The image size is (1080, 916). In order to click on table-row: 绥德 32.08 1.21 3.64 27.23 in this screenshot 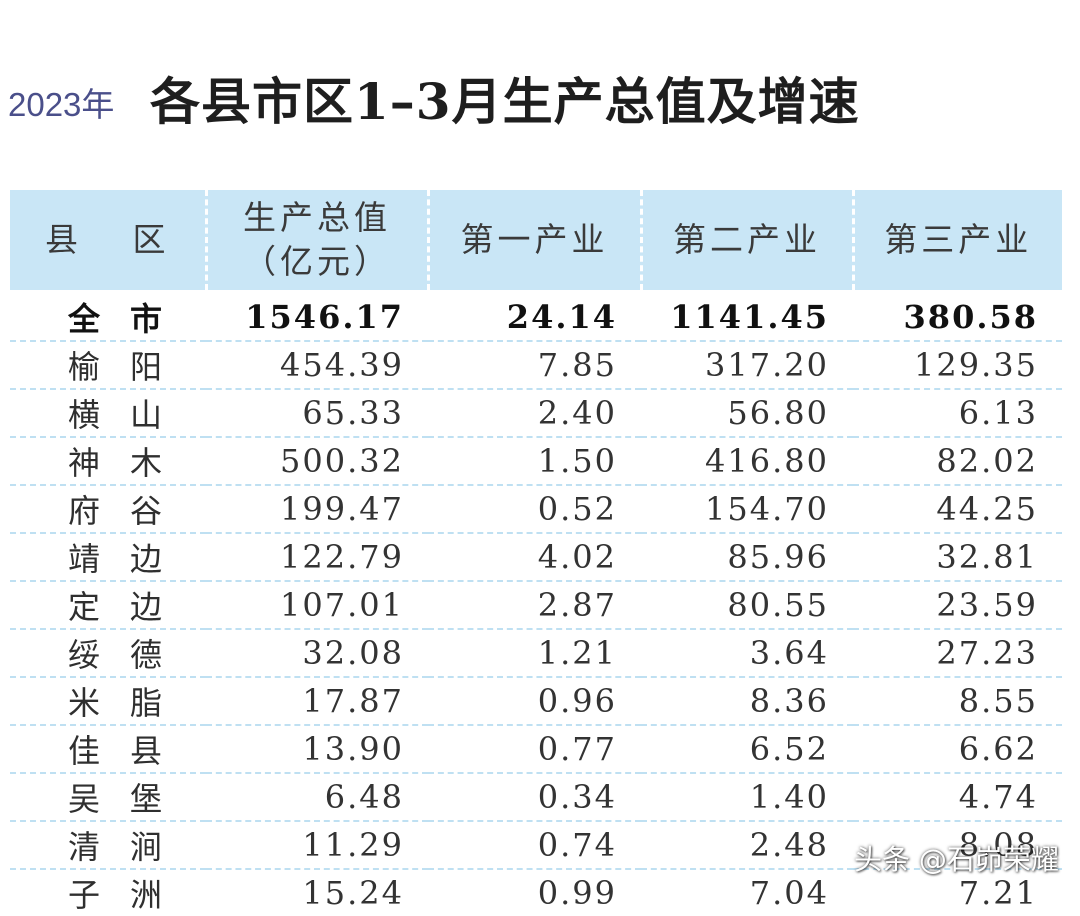, I will do `click(536, 653)`.